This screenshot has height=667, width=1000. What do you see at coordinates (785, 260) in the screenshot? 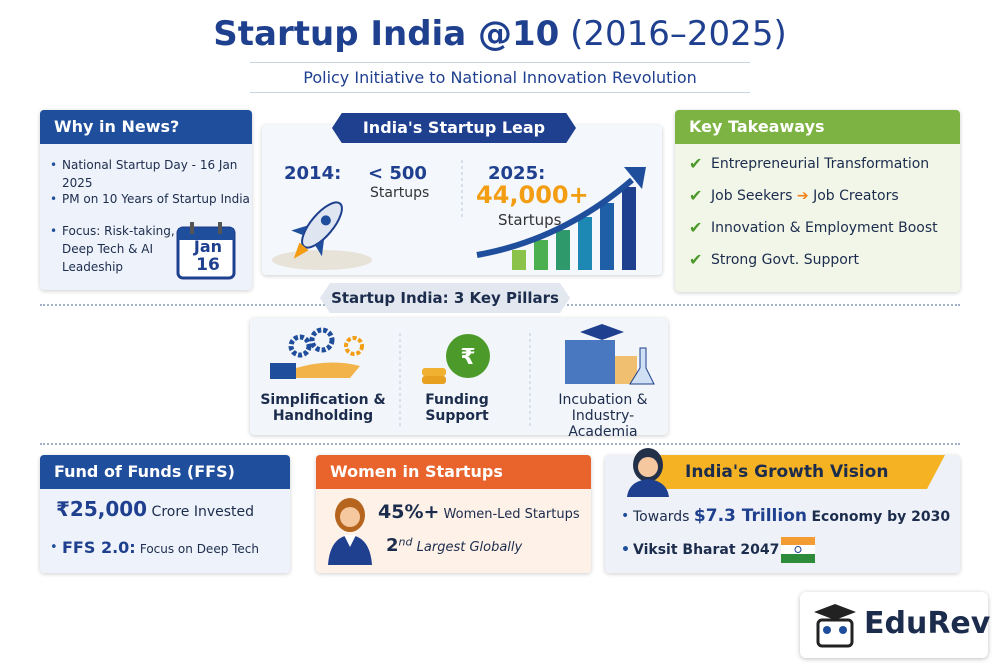
I see `takeaway: Strong Govt. Support` at bounding box center [785, 260].